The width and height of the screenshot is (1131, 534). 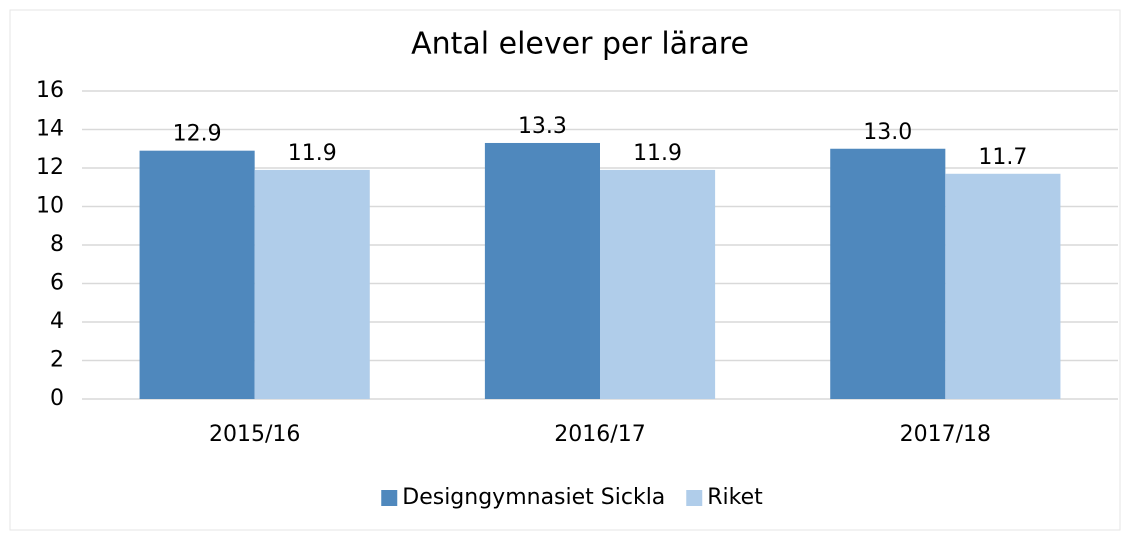 What do you see at coordinates (533, 497) in the screenshot?
I see `legend-label: Designgymnasiet Sickla` at bounding box center [533, 497].